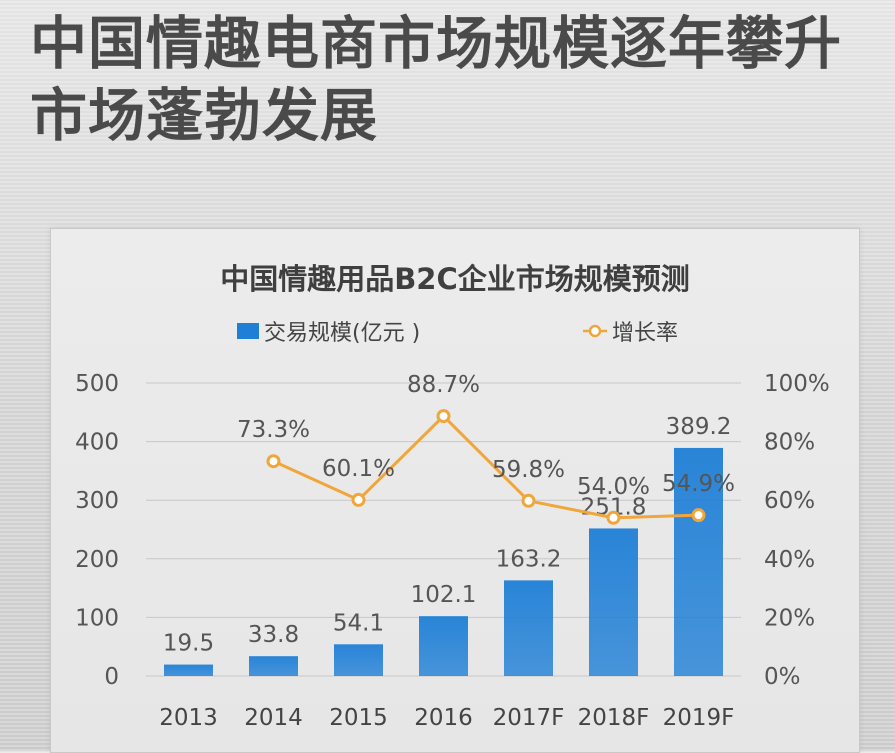 This screenshot has height=753, width=895. I want to click on growth-value-label: 73.3%, so click(273, 430).